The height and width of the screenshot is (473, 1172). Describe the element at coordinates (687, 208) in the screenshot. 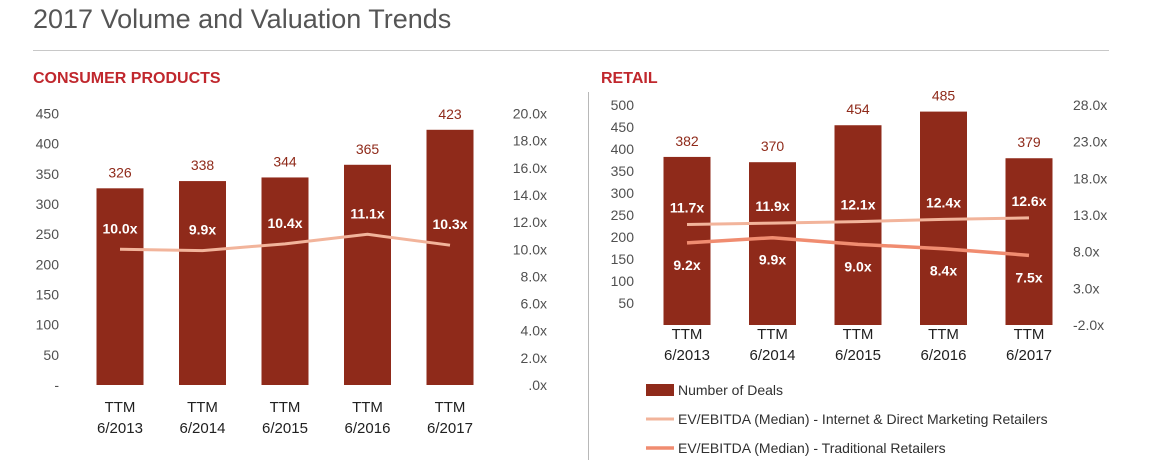

I see `line-data-label-internet: 11.7x` at that location.